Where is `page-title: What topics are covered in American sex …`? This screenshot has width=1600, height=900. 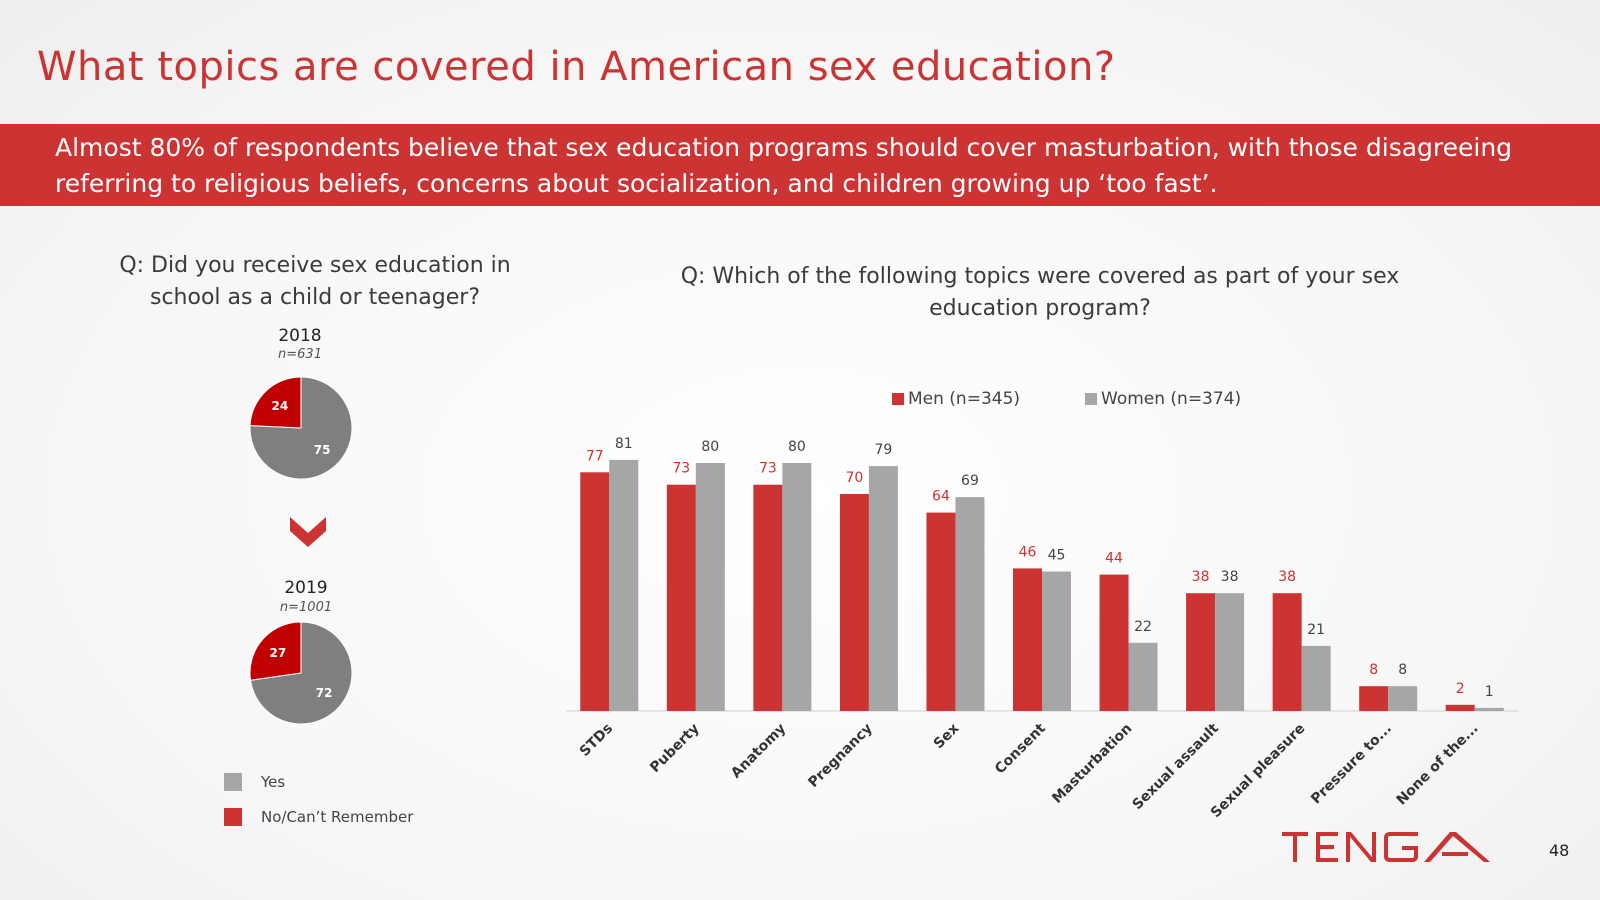
page-title: What topics are covered in American sex … is located at coordinates (576, 67).